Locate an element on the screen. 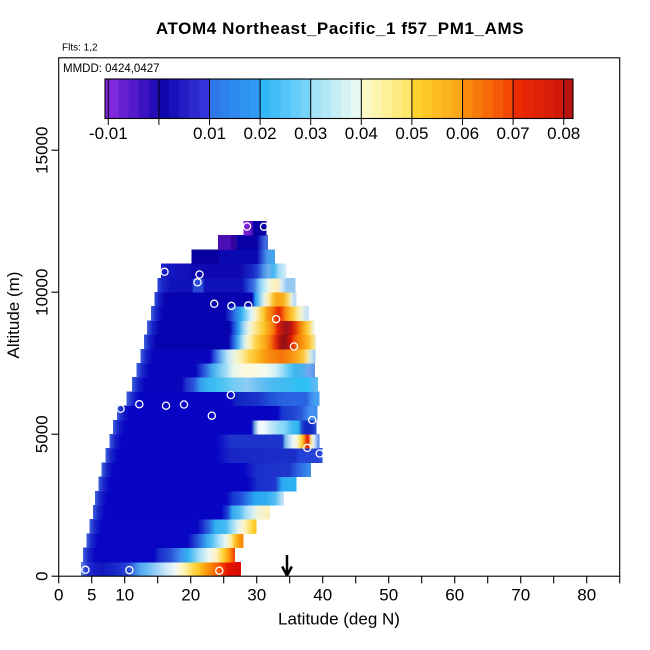  svg-text: 40 is located at coordinates (322, 595).